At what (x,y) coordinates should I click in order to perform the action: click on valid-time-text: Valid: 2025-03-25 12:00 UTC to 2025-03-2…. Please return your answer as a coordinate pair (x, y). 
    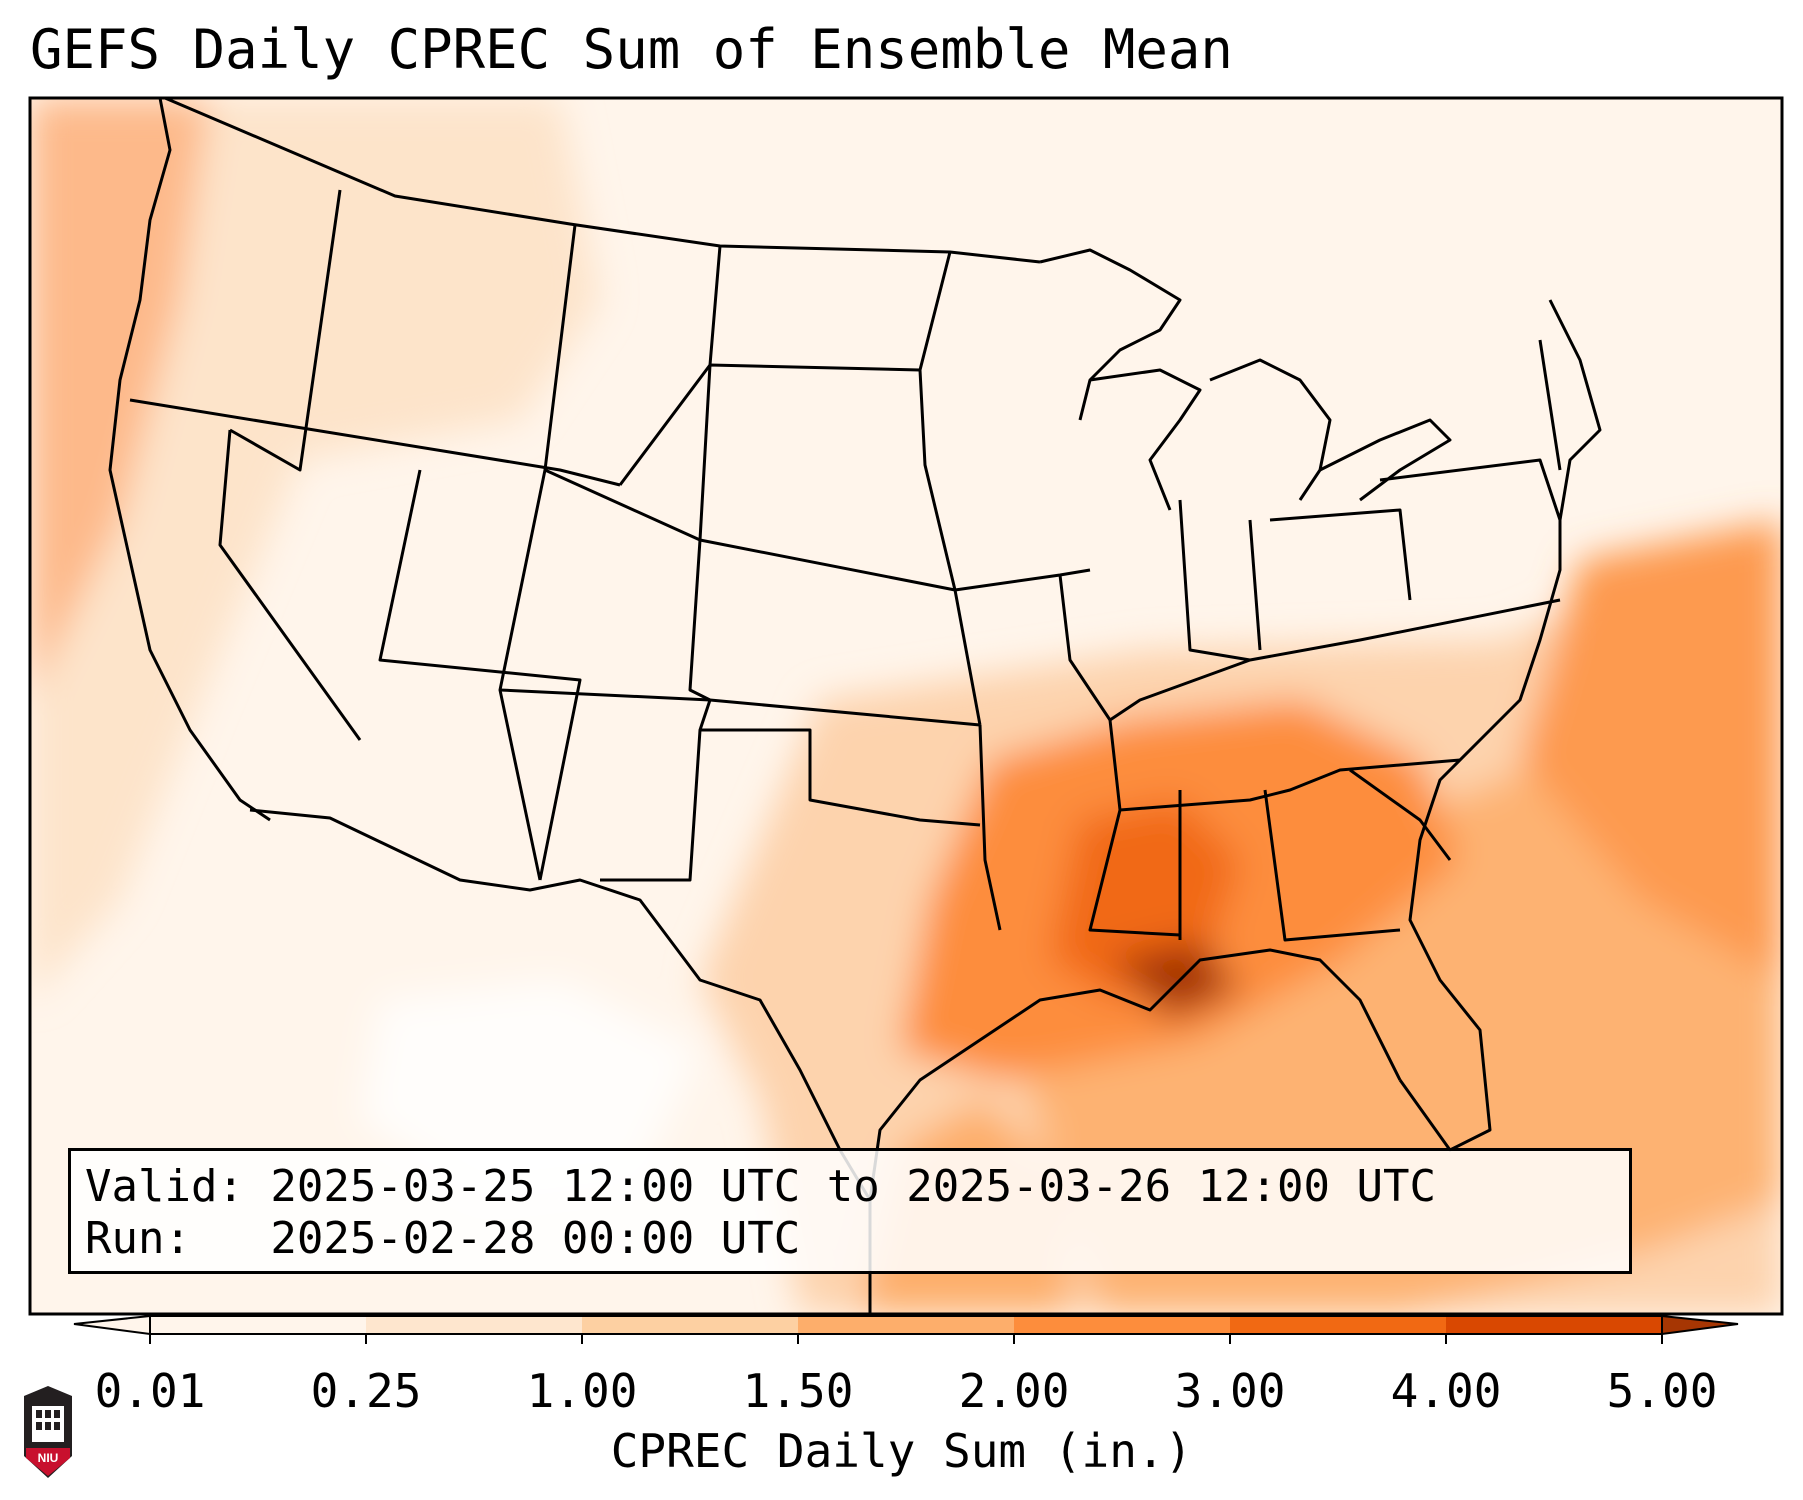
    Looking at the image, I should click on (761, 1186).